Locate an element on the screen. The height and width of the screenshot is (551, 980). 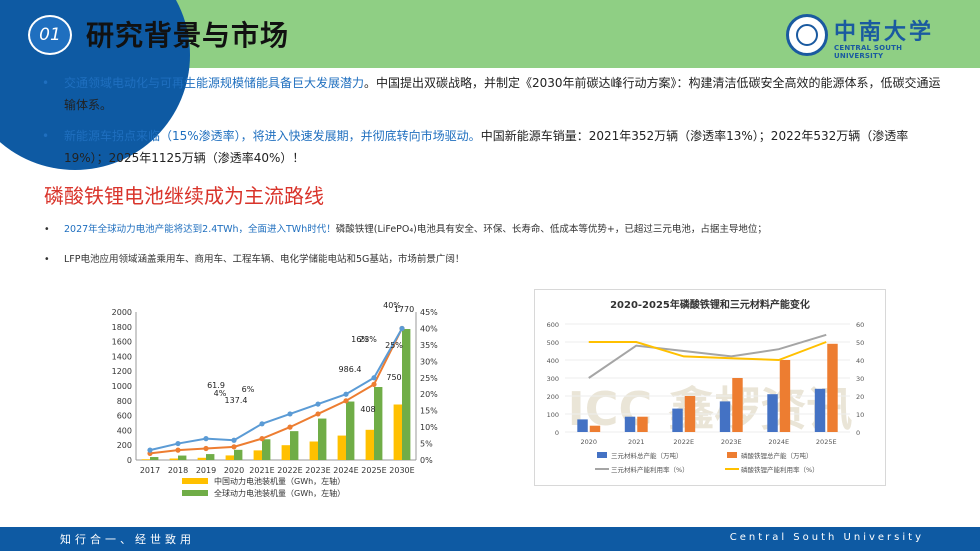
y-tick-label-right: 60 is located at coordinates (860, 325).